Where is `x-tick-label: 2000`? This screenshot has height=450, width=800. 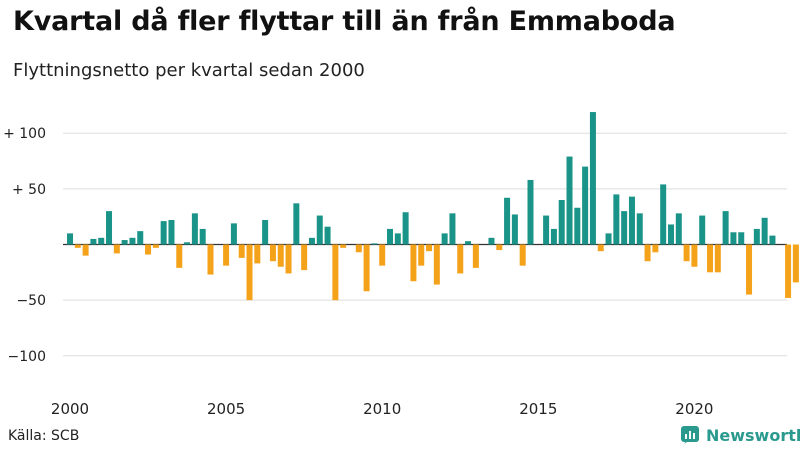
x-tick-label: 2000 is located at coordinates (70, 409).